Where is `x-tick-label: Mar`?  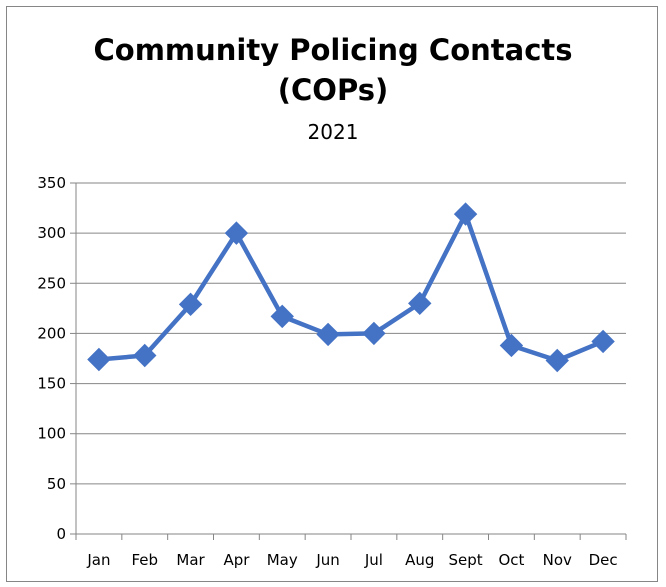 x-tick-label: Mar is located at coordinates (190, 560).